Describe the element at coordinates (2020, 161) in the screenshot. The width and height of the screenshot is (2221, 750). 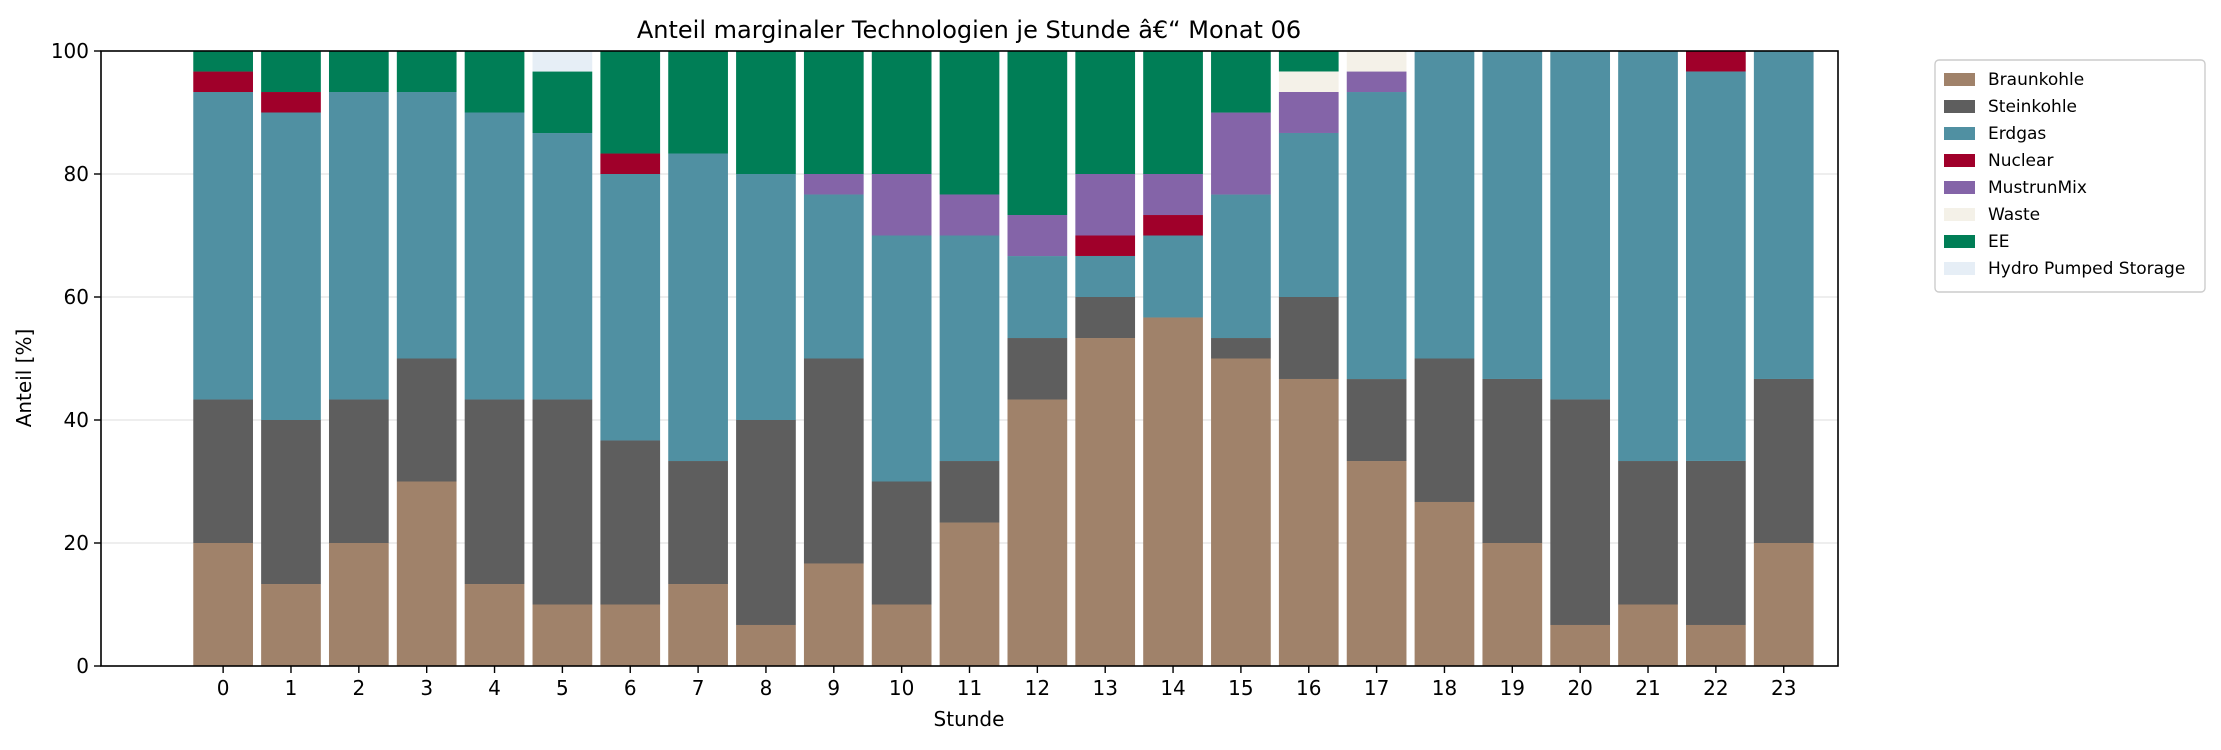
I see `legend-entry: Nuclear` at that location.